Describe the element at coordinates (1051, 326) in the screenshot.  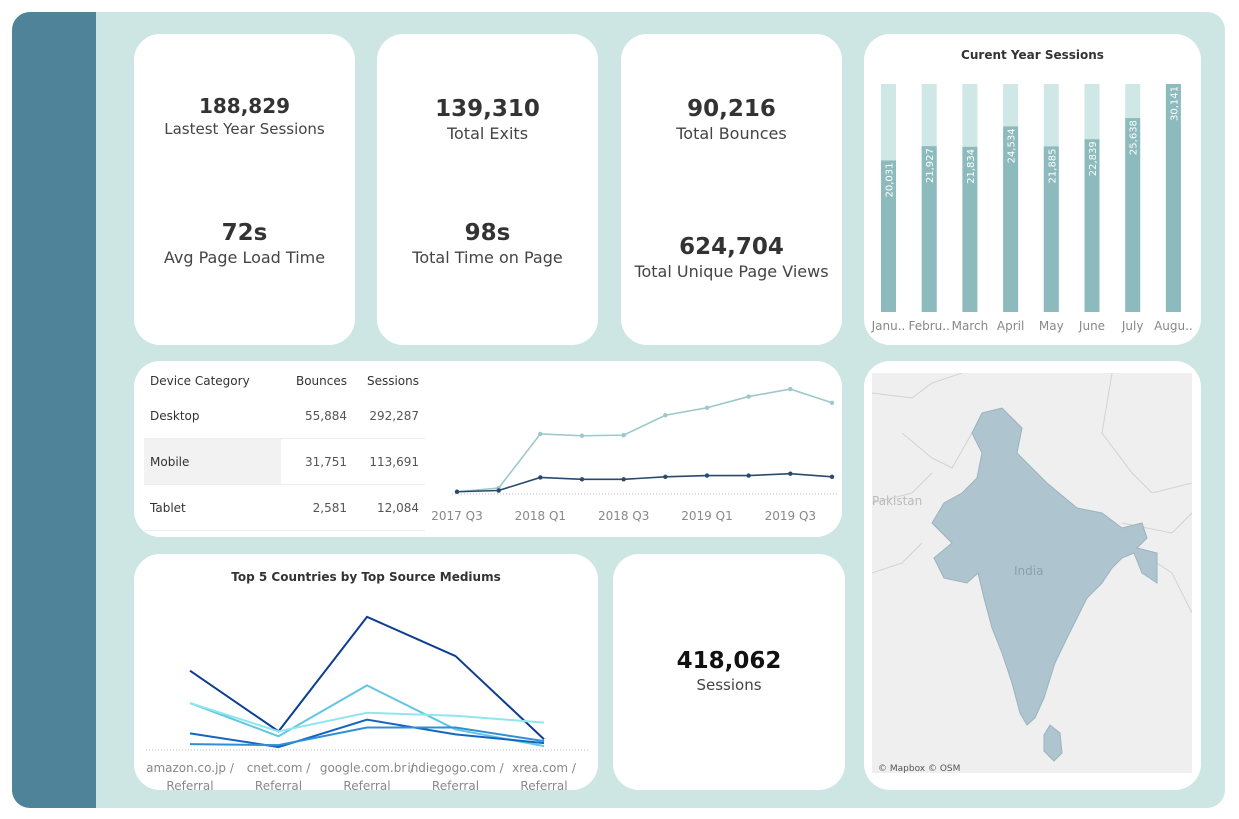
I see `x-tick-label: May` at that location.